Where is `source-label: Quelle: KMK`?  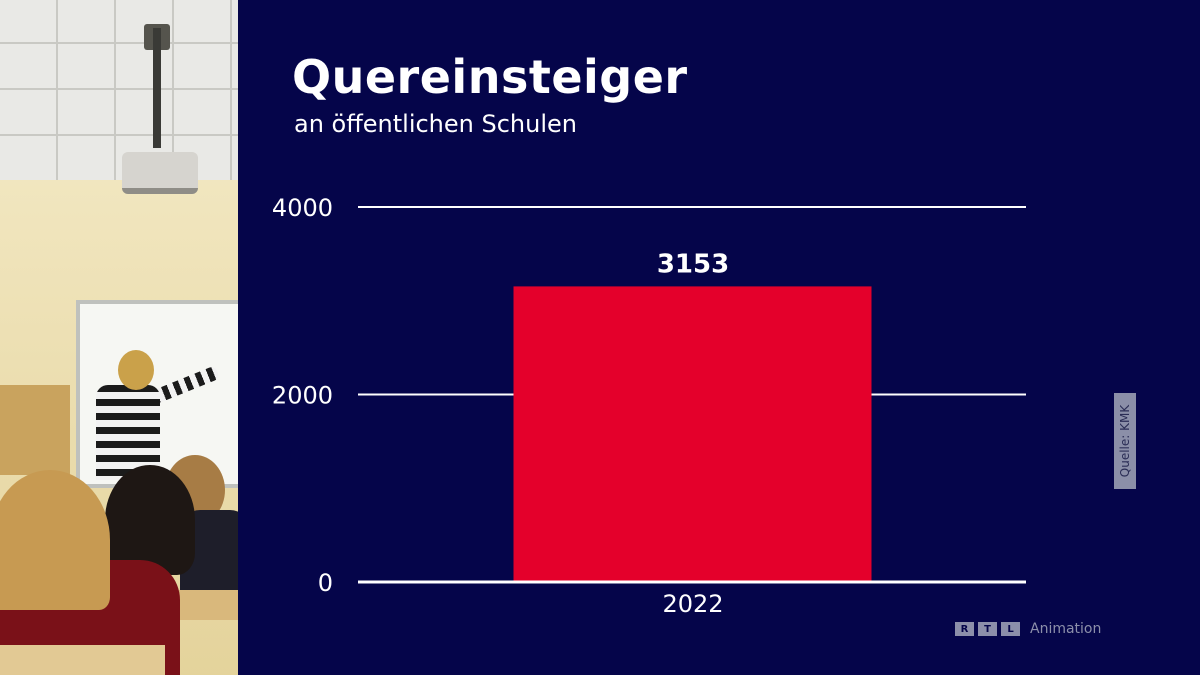 source-label: Quelle: KMK is located at coordinates (1125, 441).